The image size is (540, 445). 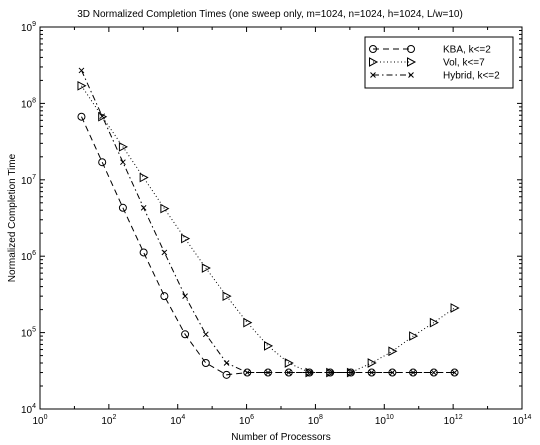 What do you see at coordinates (453, 420) in the screenshot?
I see `x-tick-label: 10¹²` at bounding box center [453, 420].